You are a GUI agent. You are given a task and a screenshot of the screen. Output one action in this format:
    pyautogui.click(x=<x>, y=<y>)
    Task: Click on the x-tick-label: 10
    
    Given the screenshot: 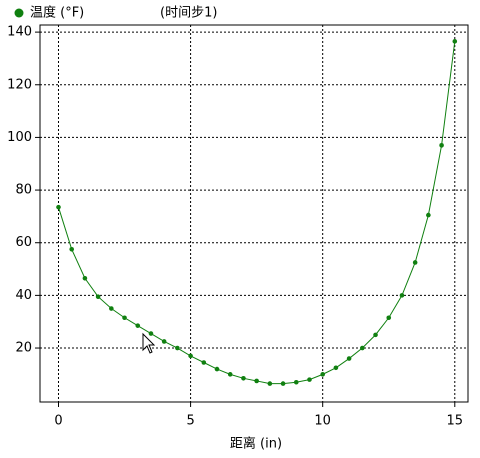 What is the action you would take?
    pyautogui.click(x=322, y=421)
    